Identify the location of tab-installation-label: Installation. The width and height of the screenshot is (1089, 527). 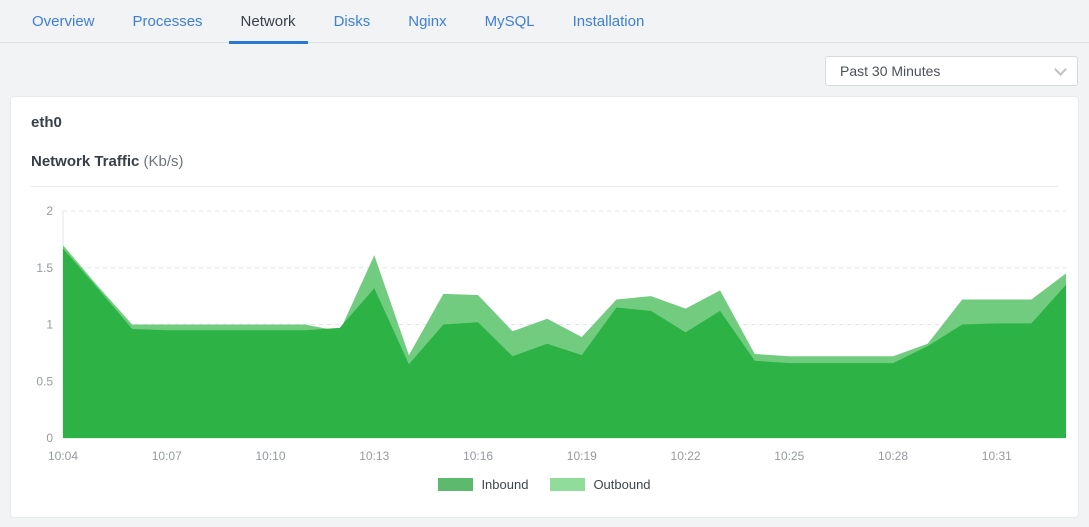
(608, 21).